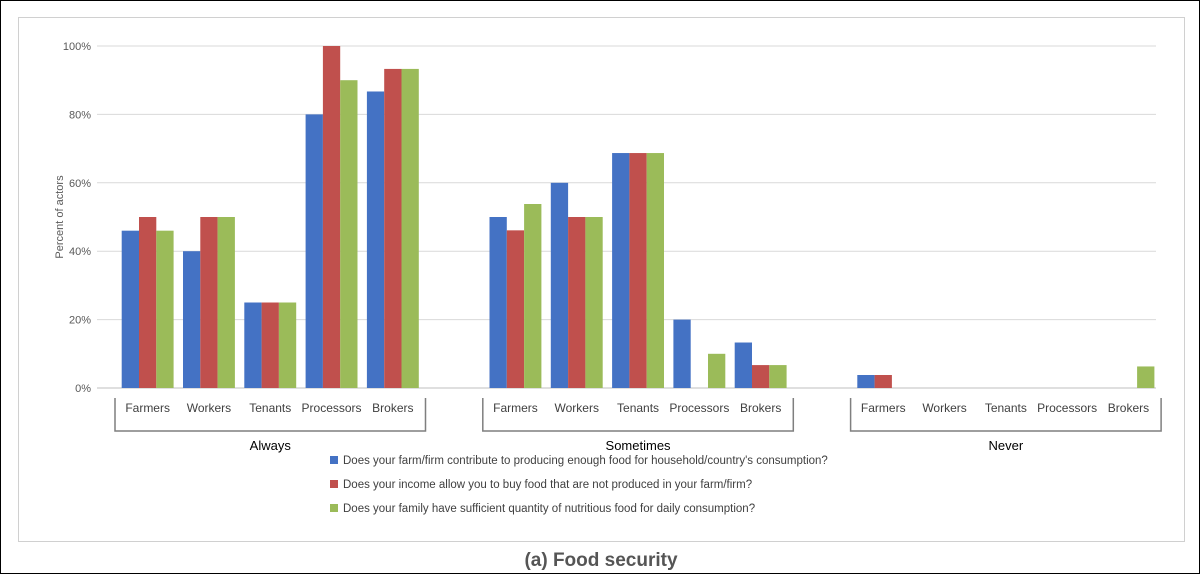 This screenshot has width=1202, height=576. I want to click on group-label: Sometimes, so click(639, 445).